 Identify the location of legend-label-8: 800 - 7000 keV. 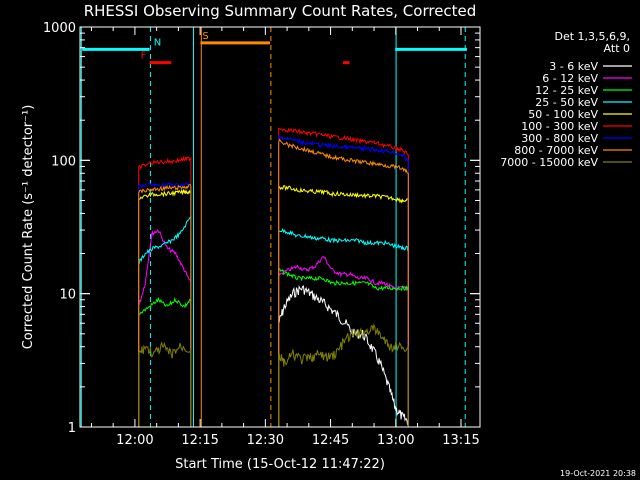
(556, 150).